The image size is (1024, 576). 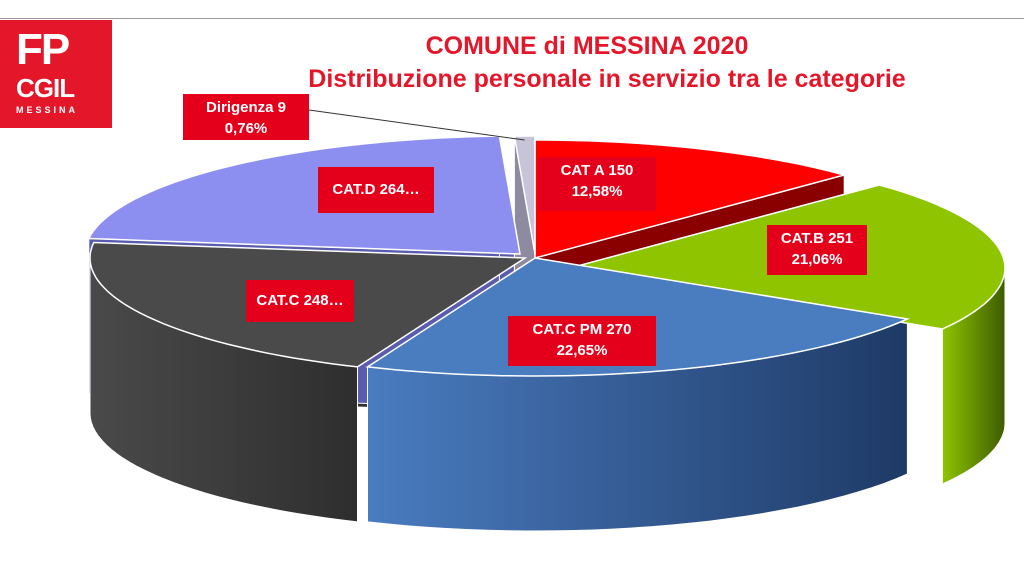 I want to click on slice-label-cat-b-name: CAT.B 251, so click(x=817, y=238).